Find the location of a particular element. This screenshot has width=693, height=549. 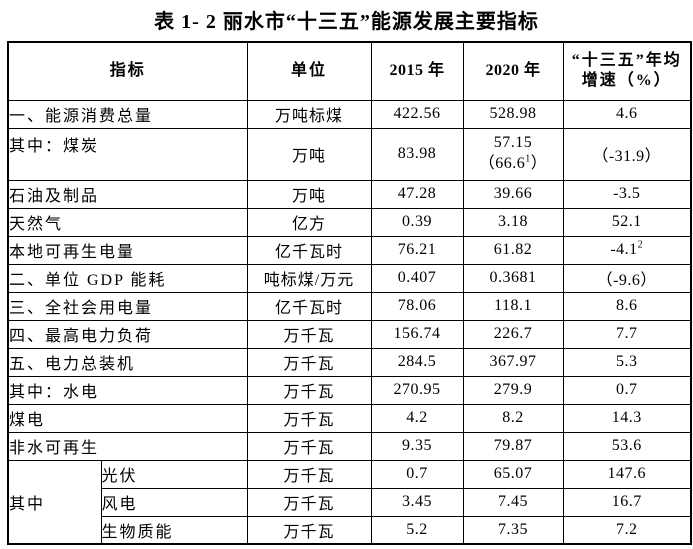

growth-cell: 4.6 is located at coordinates (627, 114).